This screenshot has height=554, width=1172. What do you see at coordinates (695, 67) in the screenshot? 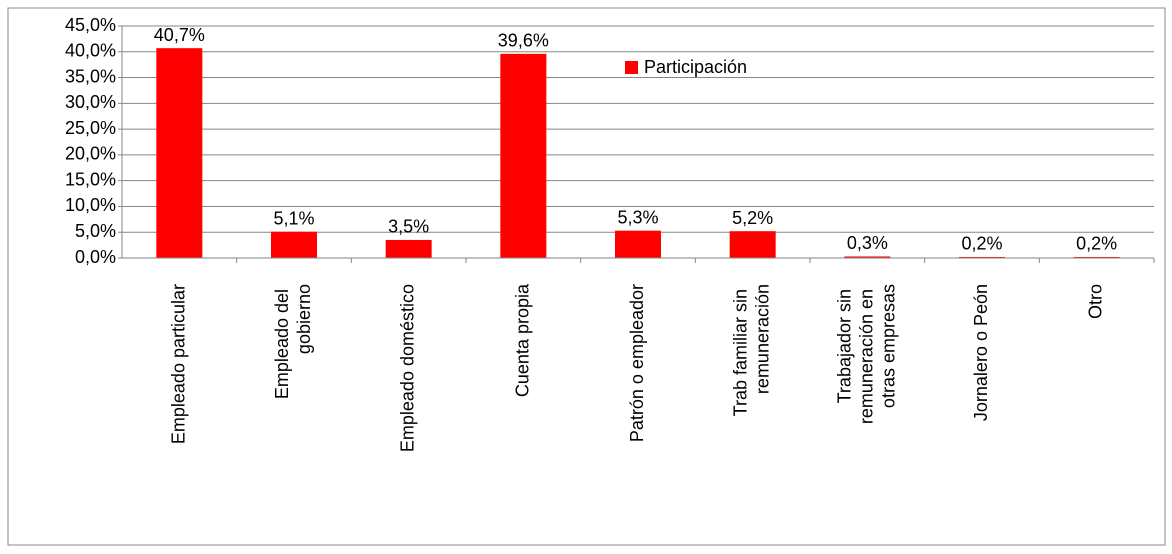
I see `legend-label: Participación` at bounding box center [695, 67].